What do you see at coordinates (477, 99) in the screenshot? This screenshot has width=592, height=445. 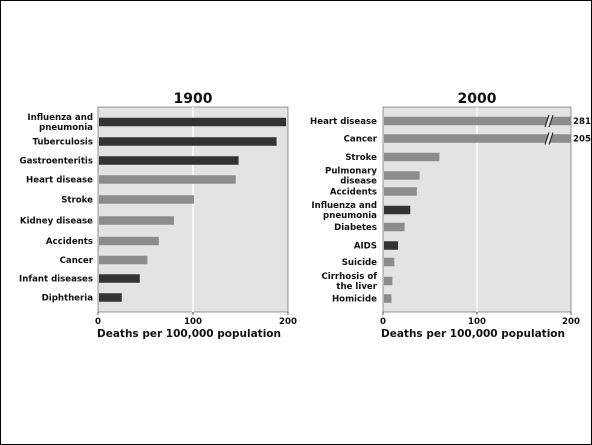 I see `chart-title: 2000` at bounding box center [477, 99].